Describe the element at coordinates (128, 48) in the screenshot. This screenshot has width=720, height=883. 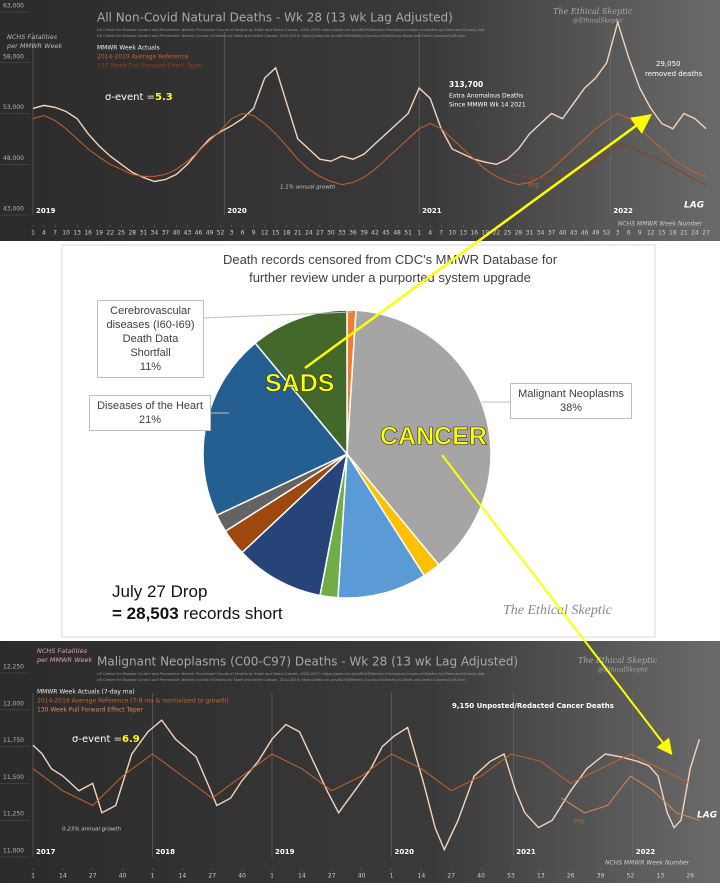
I see `legend-entry: MMWR Week Actuals` at that location.